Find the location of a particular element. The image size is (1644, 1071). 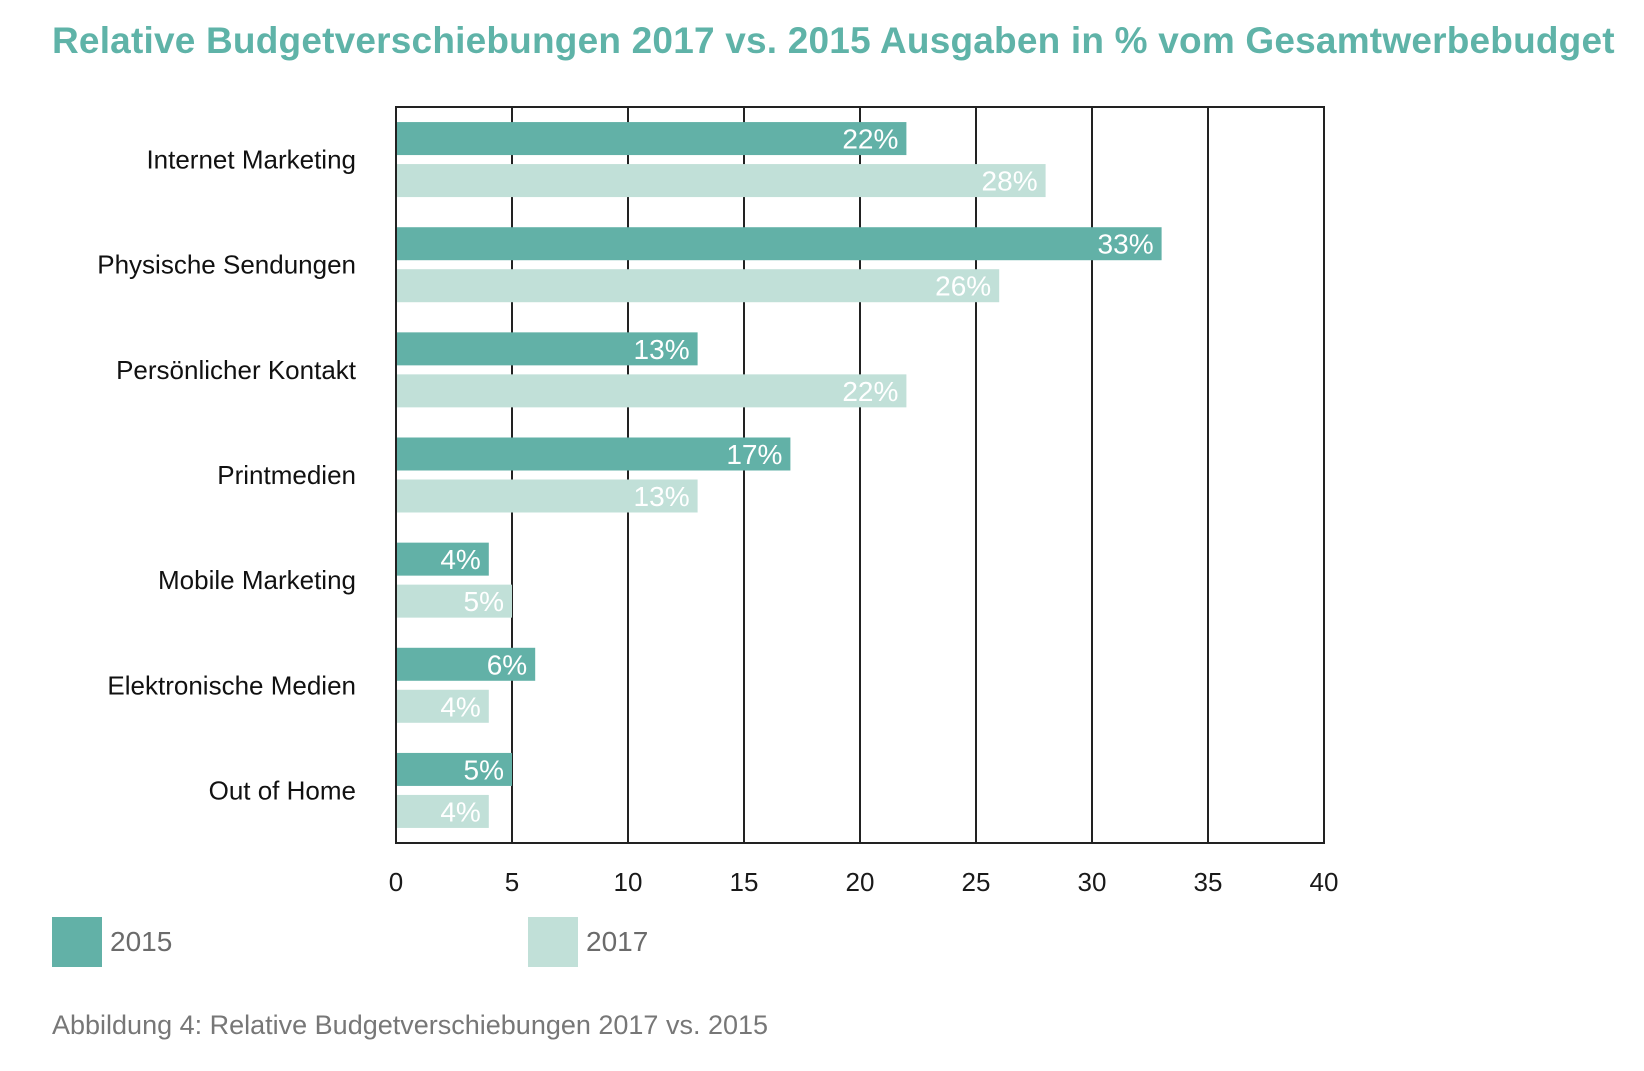

bar-physische-sendungen-2015 is located at coordinates (779, 244).